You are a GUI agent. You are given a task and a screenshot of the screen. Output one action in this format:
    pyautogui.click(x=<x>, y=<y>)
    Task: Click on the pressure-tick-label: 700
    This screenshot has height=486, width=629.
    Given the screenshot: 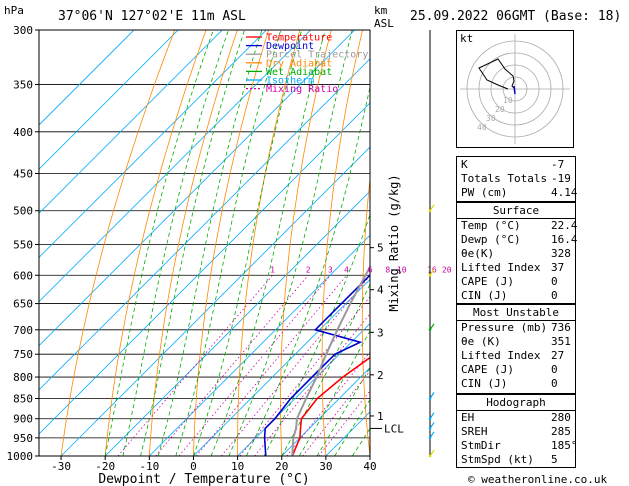 What is the action you would take?
    pyautogui.click(x=23, y=330)
    